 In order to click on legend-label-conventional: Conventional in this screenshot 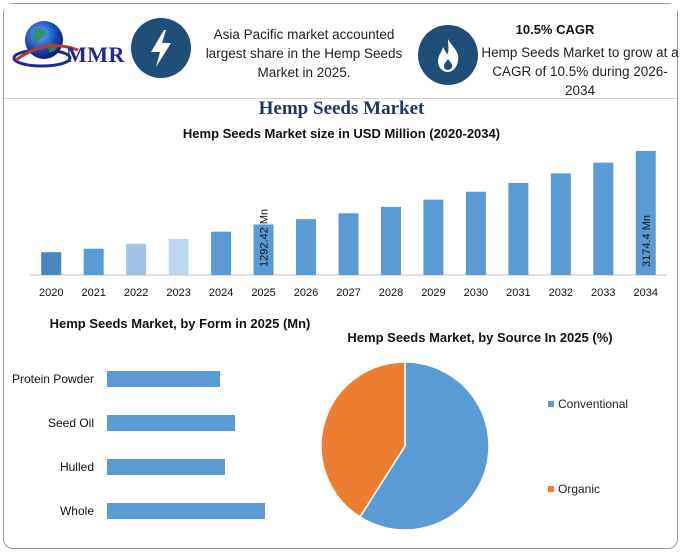, I will do `click(593, 404)`.